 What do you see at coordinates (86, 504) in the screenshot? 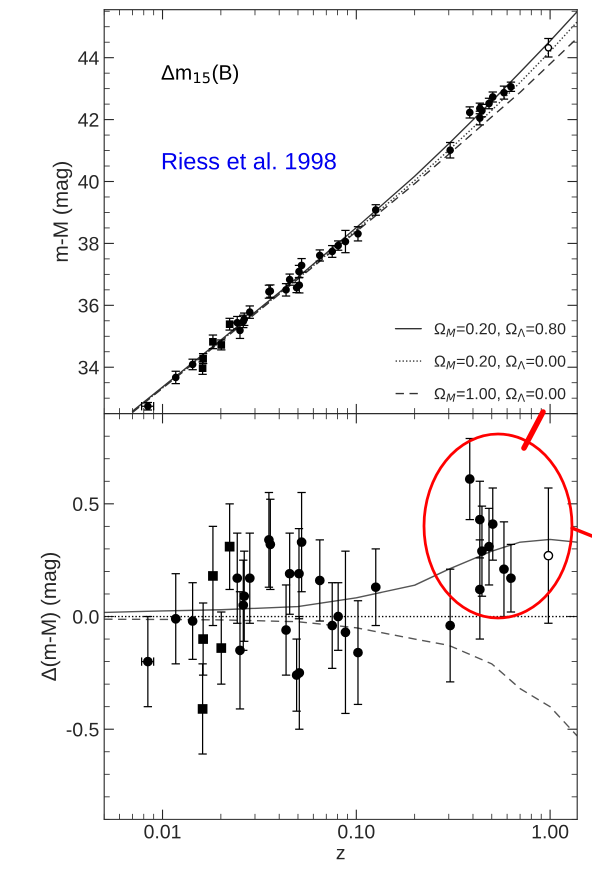
I see `y-tick-label: 0.5` at bounding box center [86, 504].